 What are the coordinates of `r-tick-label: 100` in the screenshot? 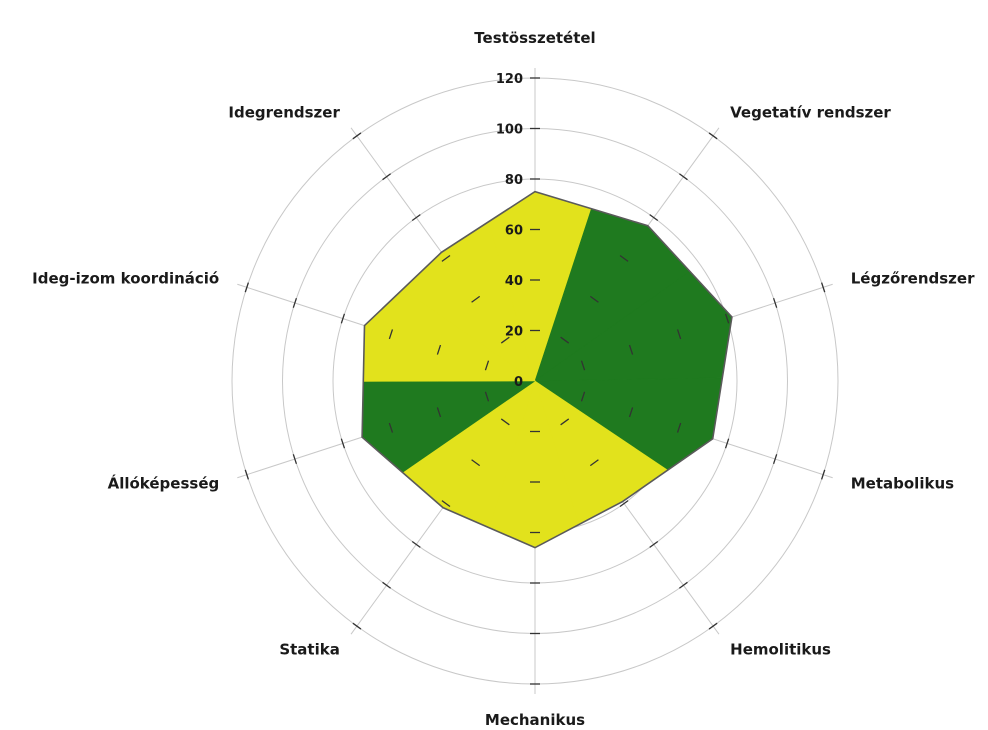 It's located at (509, 130).